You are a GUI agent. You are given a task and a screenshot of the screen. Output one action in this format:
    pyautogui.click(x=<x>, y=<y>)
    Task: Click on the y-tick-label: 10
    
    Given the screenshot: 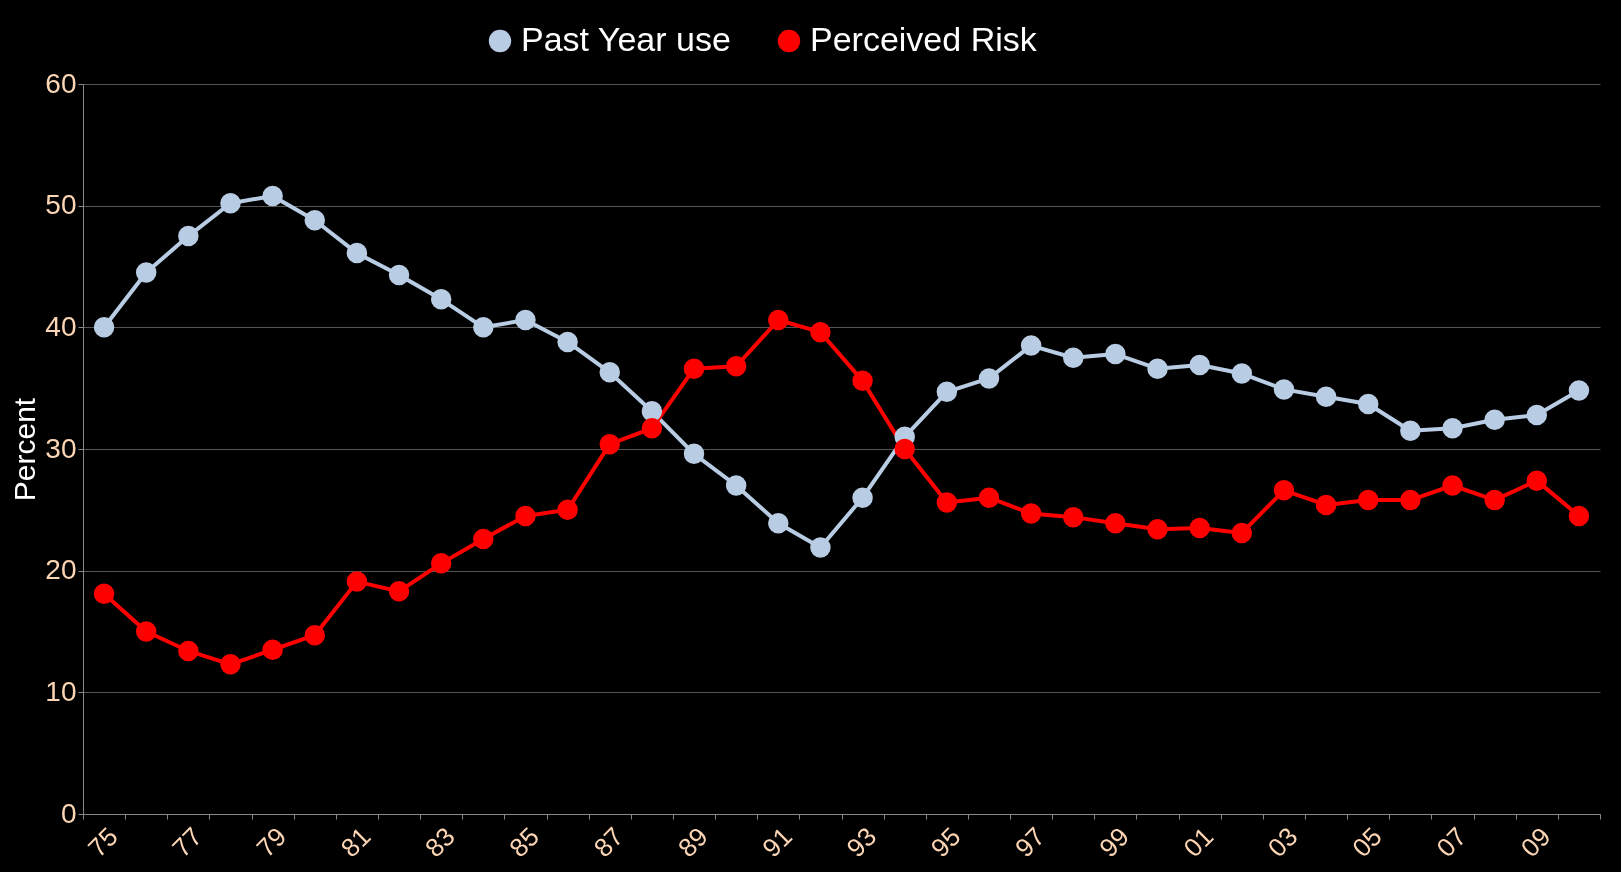 What is the action you would take?
    pyautogui.click(x=61, y=691)
    